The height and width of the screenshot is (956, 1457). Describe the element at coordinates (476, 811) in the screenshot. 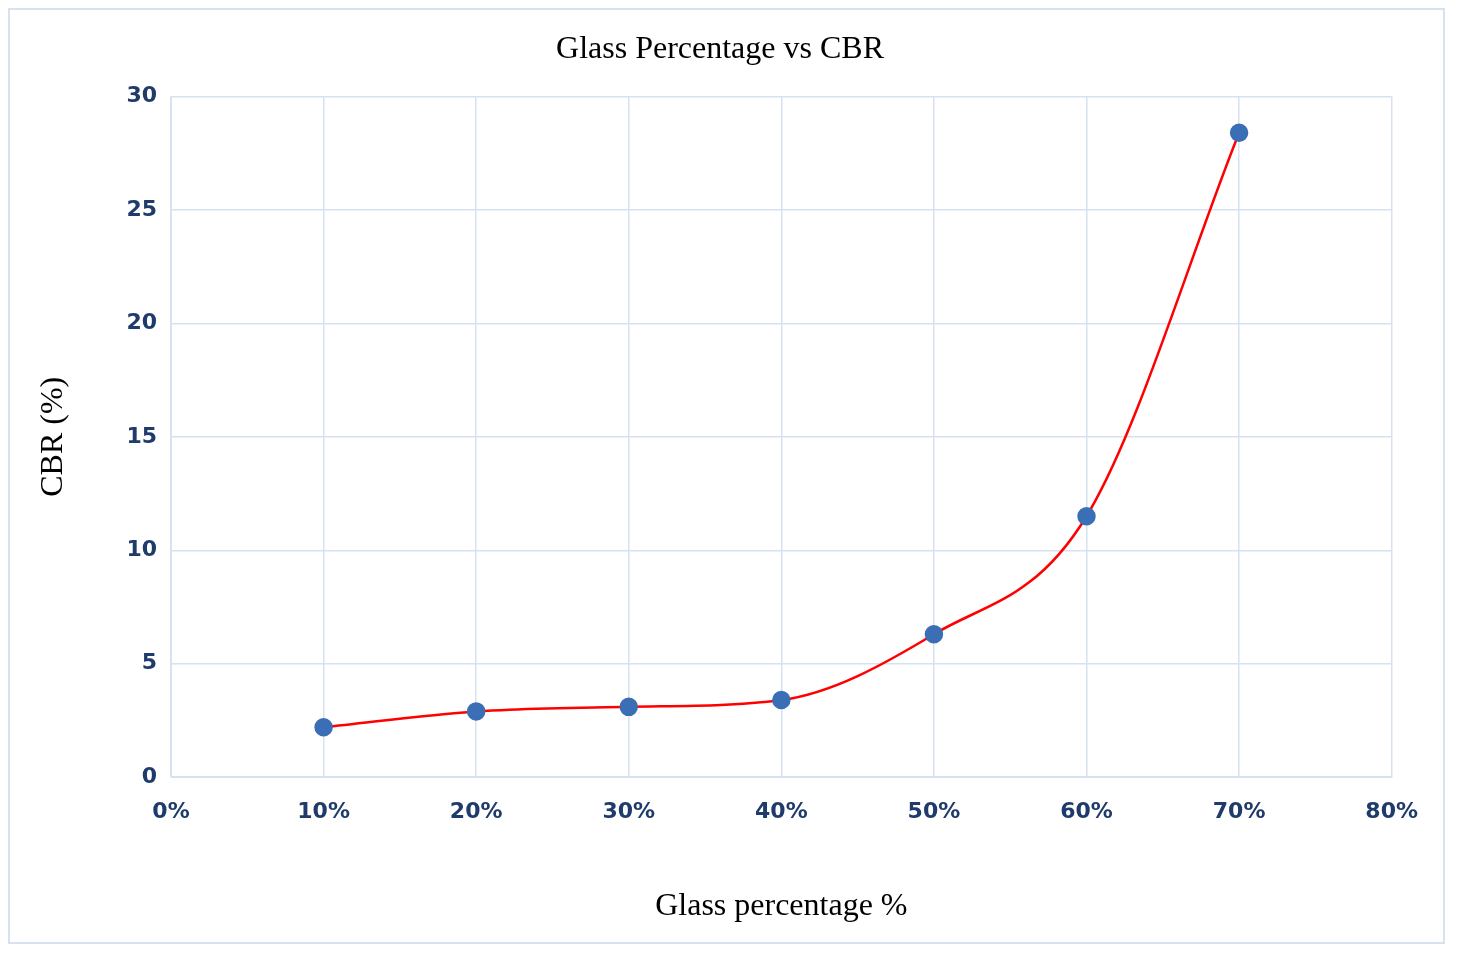

I see `x-tick-label: 20%` at that location.